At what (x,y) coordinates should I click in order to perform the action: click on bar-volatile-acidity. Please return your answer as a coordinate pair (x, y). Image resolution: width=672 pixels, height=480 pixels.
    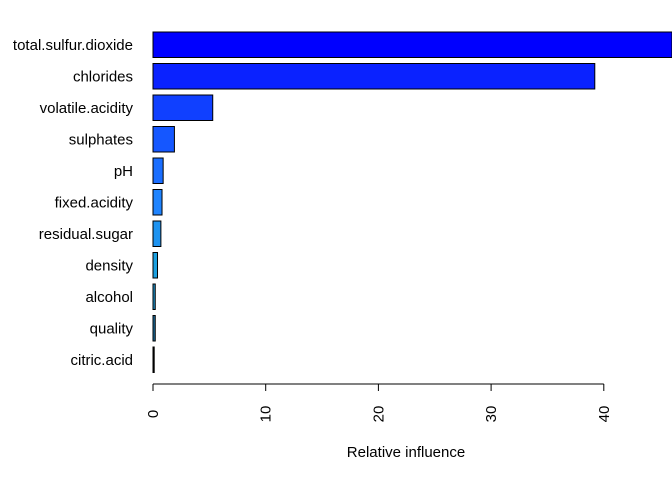
    Looking at the image, I should click on (183, 107).